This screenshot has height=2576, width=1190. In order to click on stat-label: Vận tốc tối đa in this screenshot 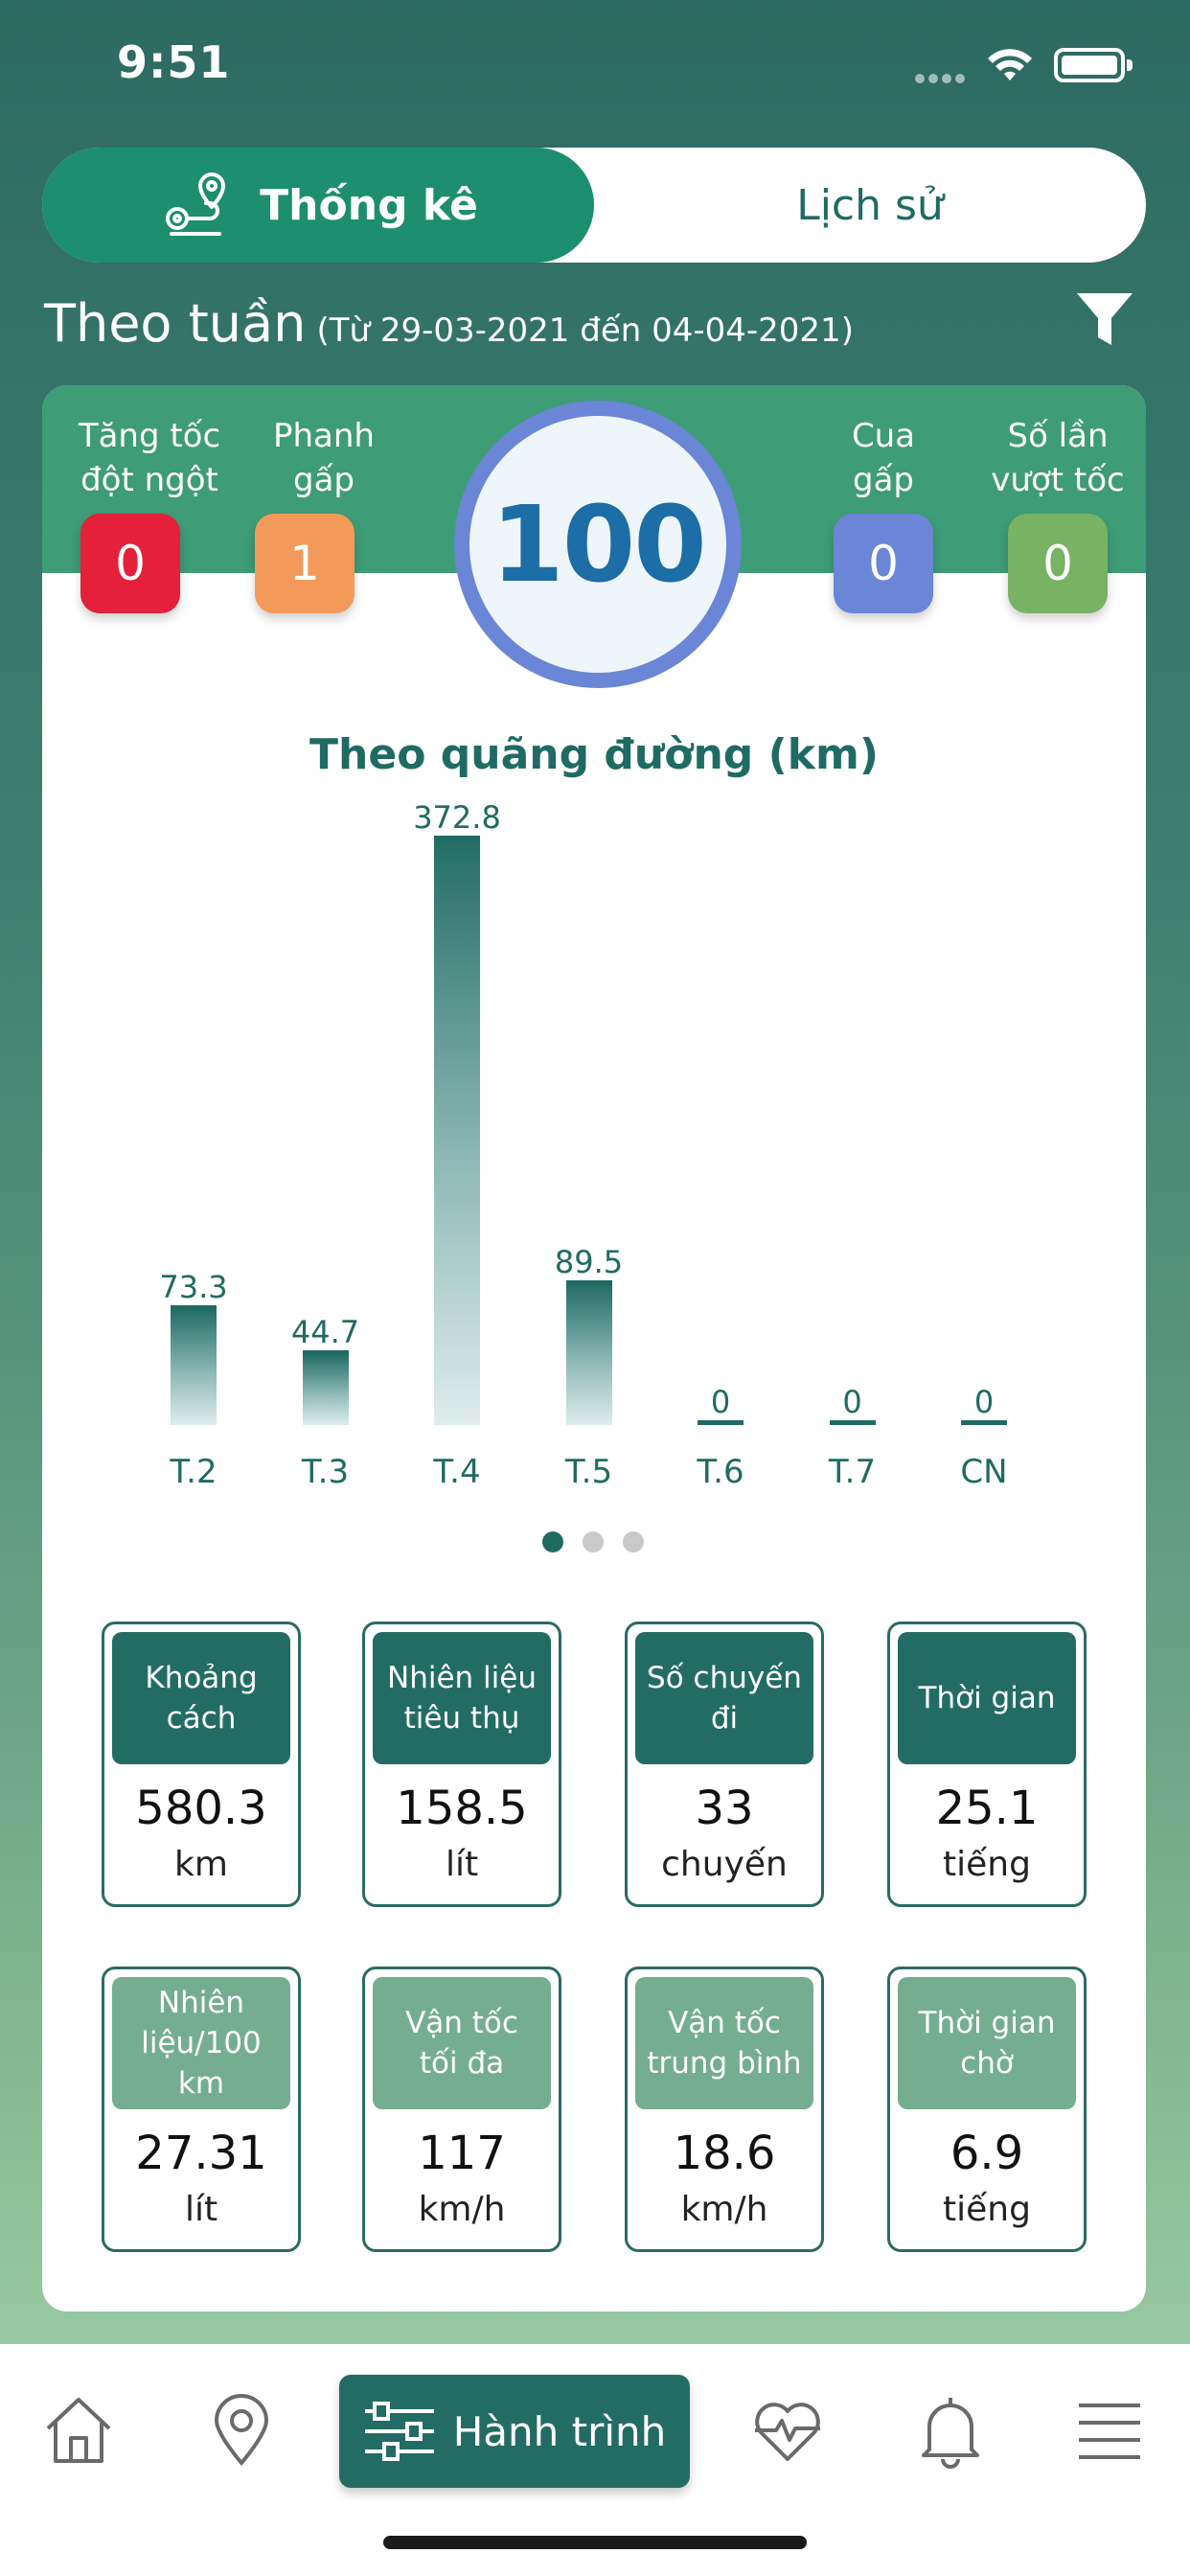, I will do `click(462, 2043)`.